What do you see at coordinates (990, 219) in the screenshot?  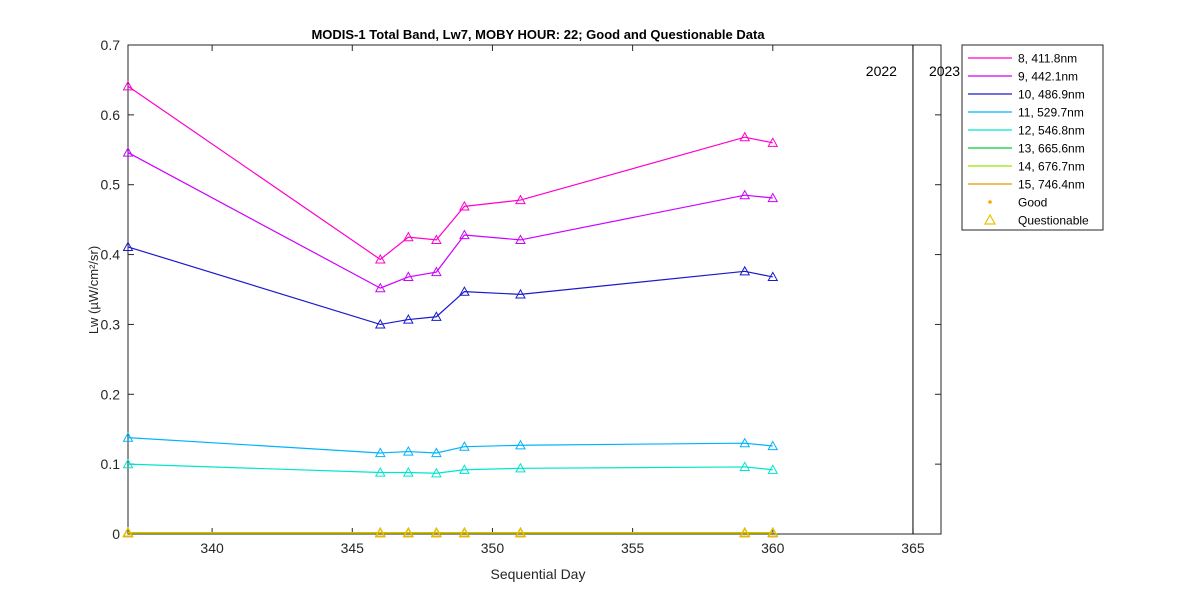 I see `legend-questionable-marker` at bounding box center [990, 219].